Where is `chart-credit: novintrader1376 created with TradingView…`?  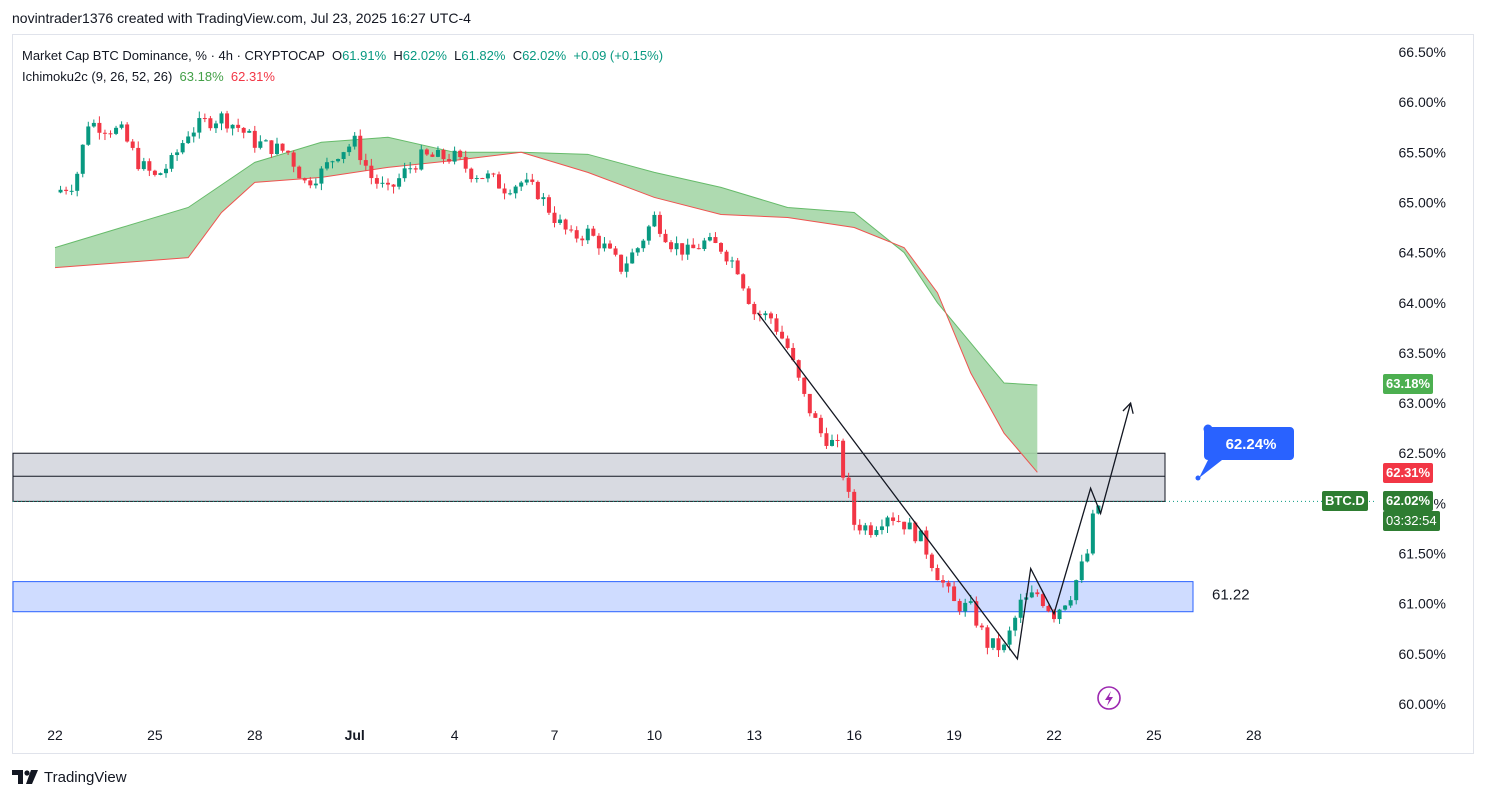
chart-credit: novintrader1376 created with TradingView… is located at coordinates (241, 18).